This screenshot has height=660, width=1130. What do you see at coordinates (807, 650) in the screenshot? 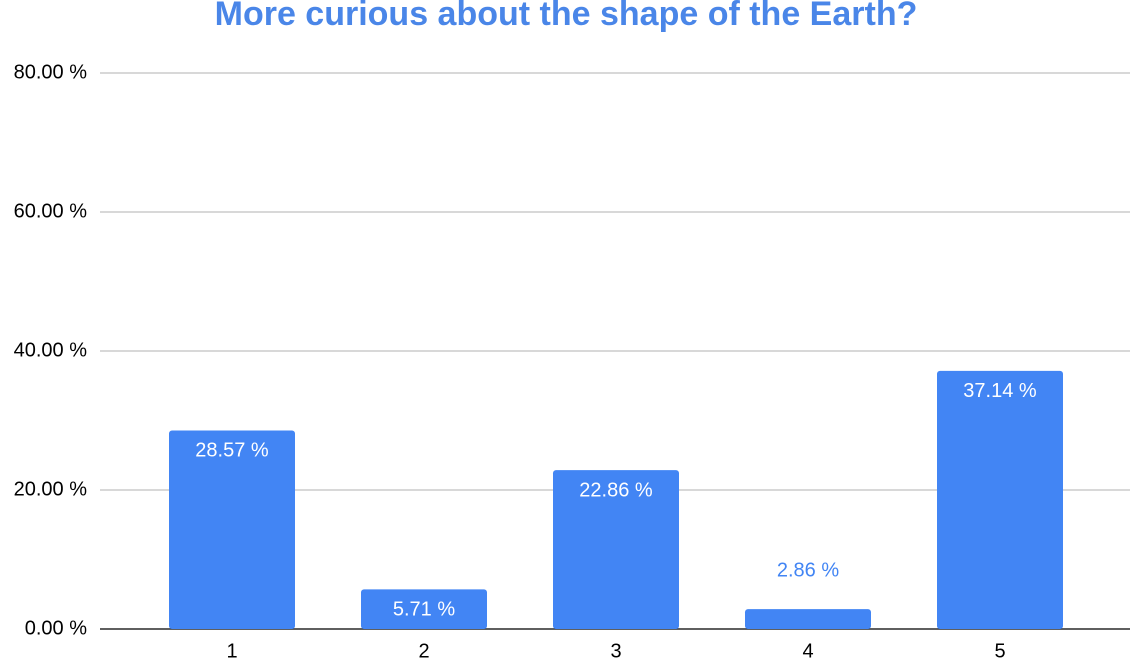
I see `x-tick-label: 4` at bounding box center [807, 650].